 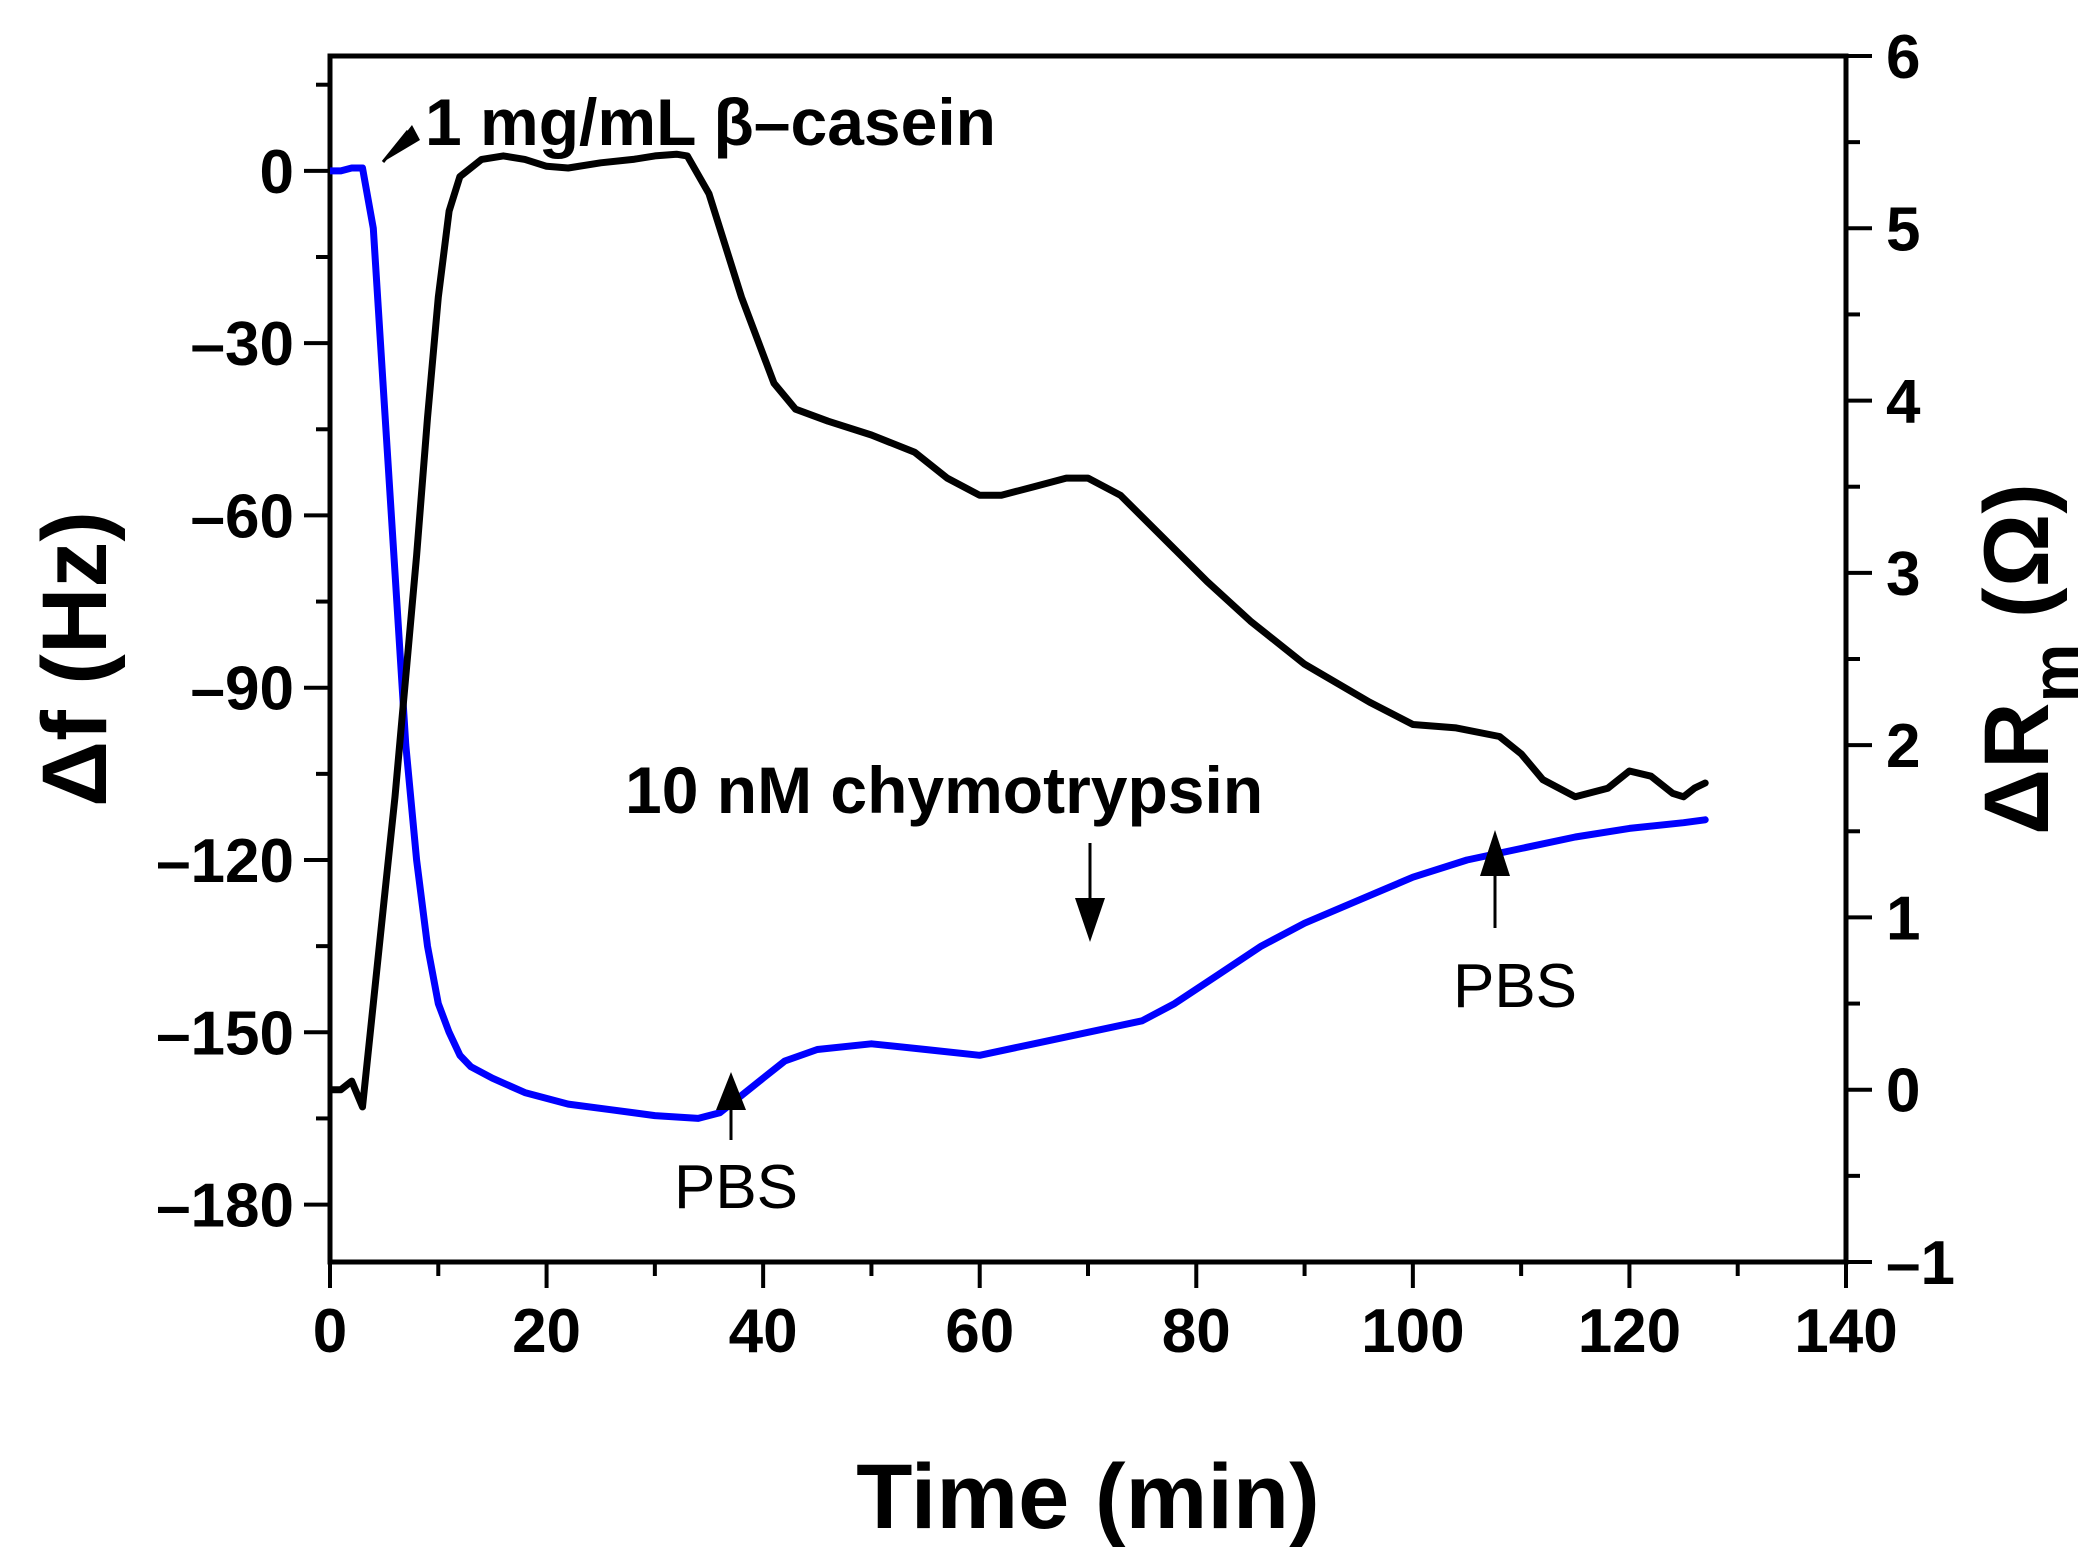 I want to click on x-tick-label: 0, so click(x=330, y=1331).